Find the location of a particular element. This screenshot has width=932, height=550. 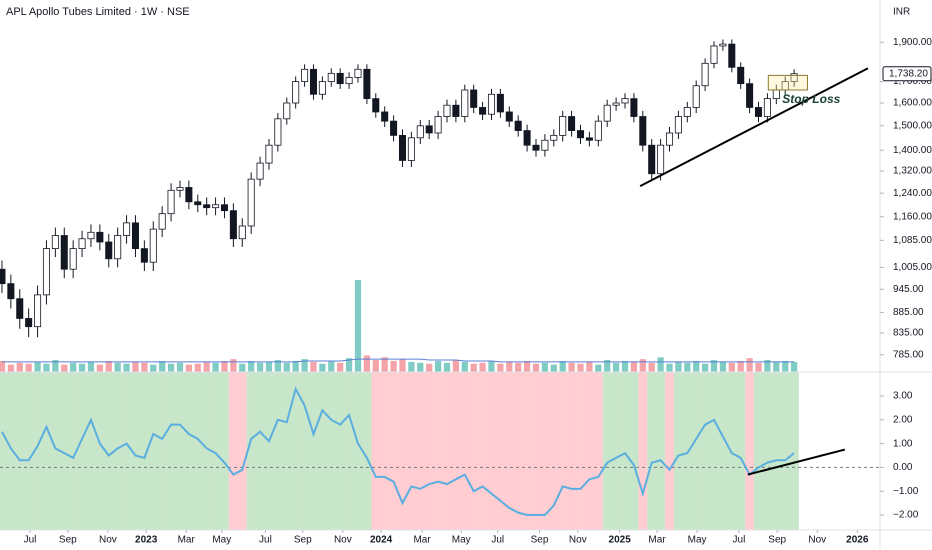

x-tick-label: May is located at coordinates (697, 540).